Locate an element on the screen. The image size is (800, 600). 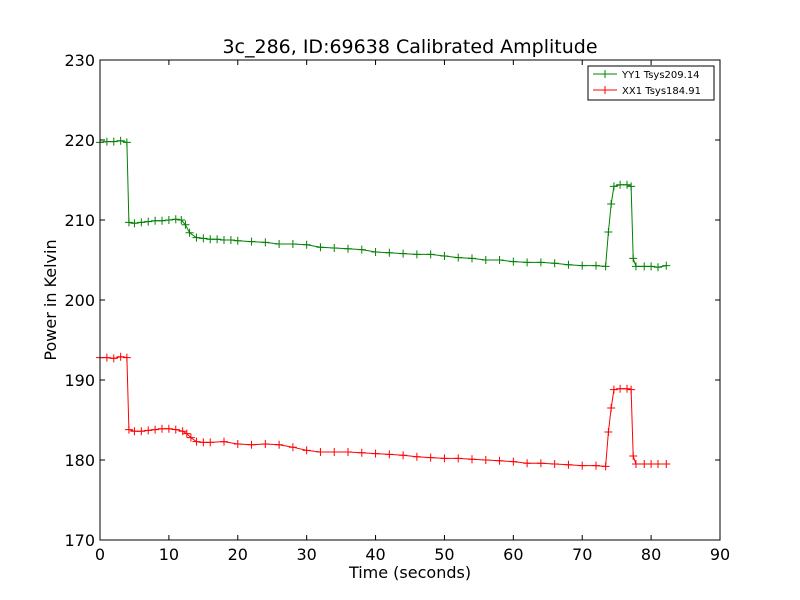
x-tick-label: 50 is located at coordinates (444, 554).